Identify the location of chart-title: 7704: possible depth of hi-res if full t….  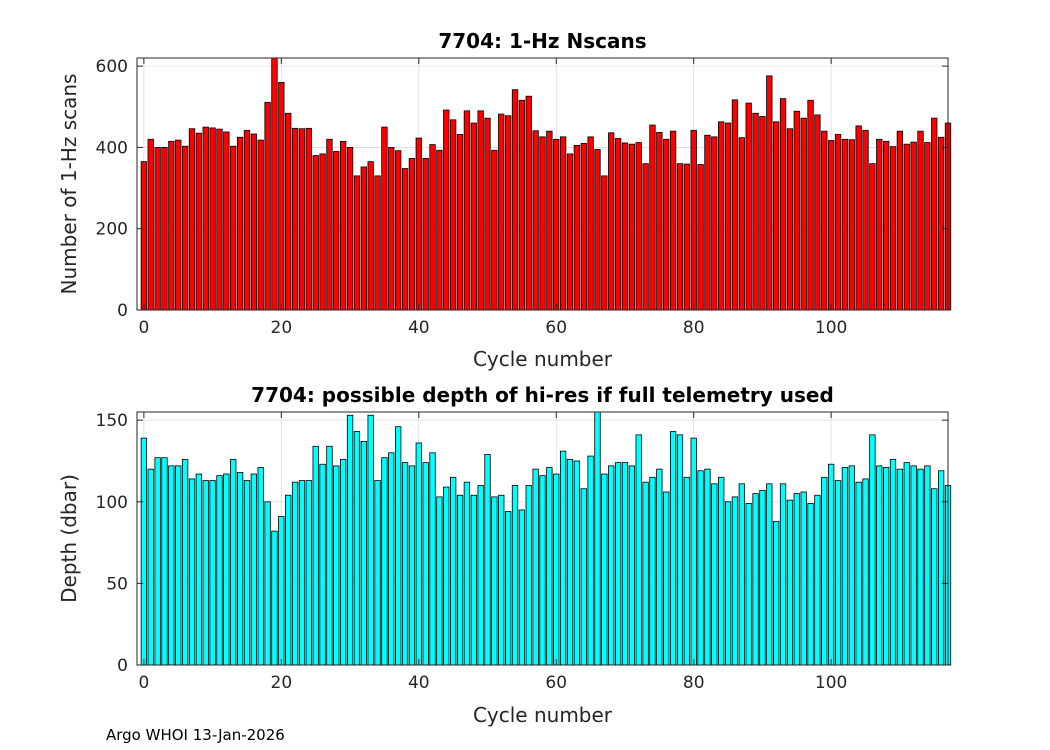
(542, 395).